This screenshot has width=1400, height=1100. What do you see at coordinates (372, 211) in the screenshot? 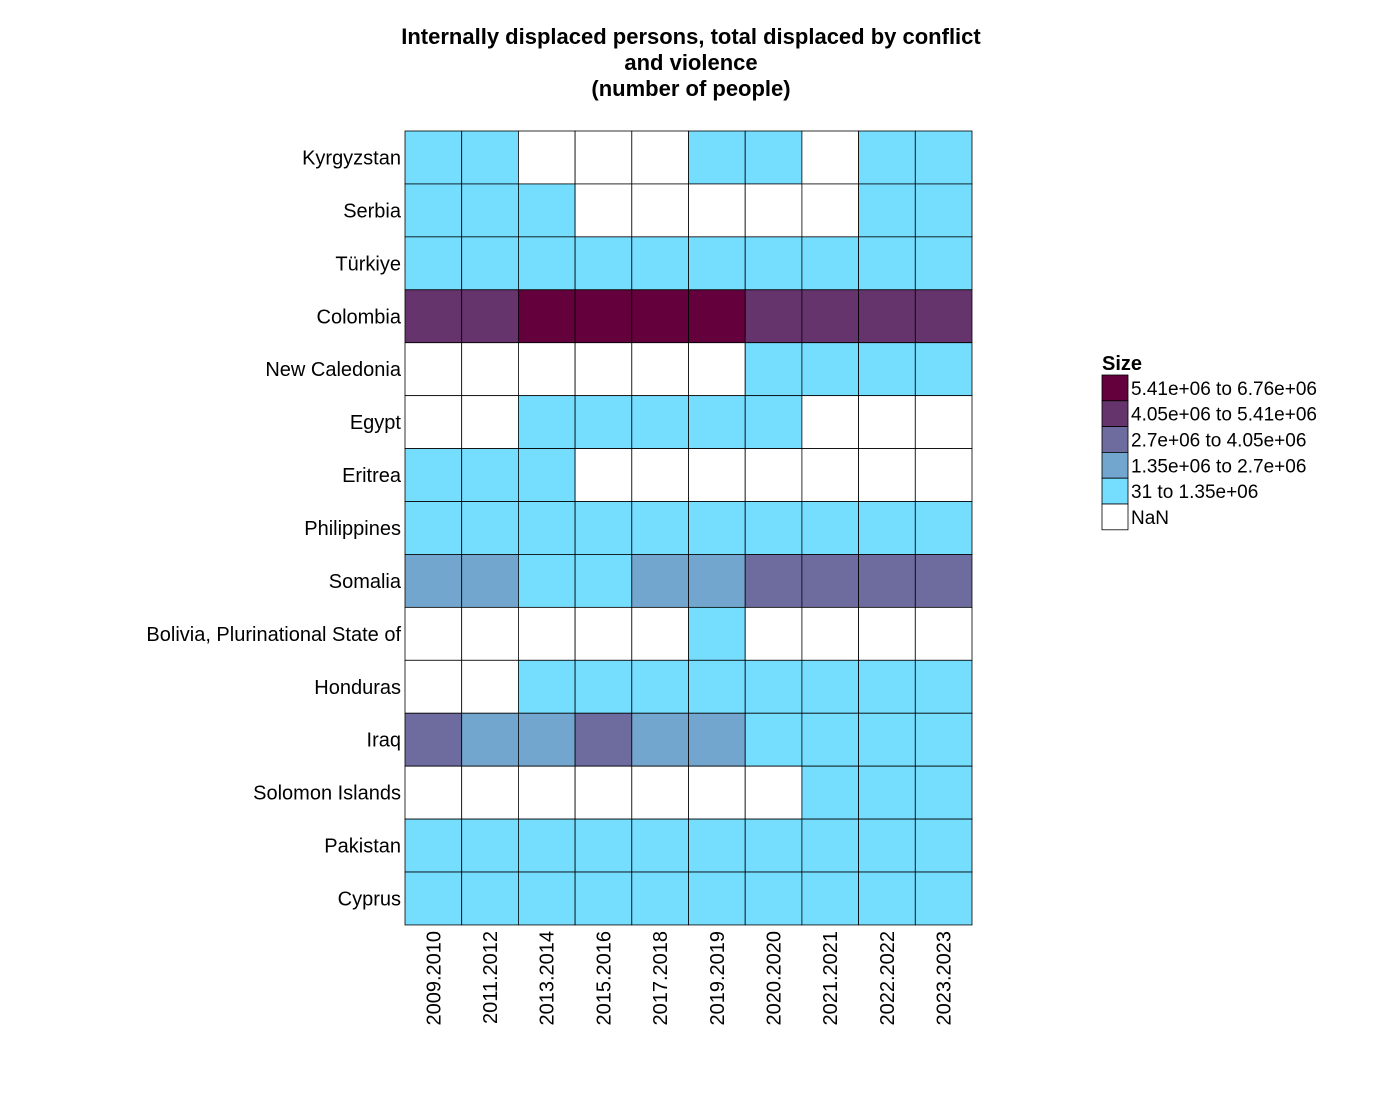
I see `row-label: Serbia` at bounding box center [372, 211].